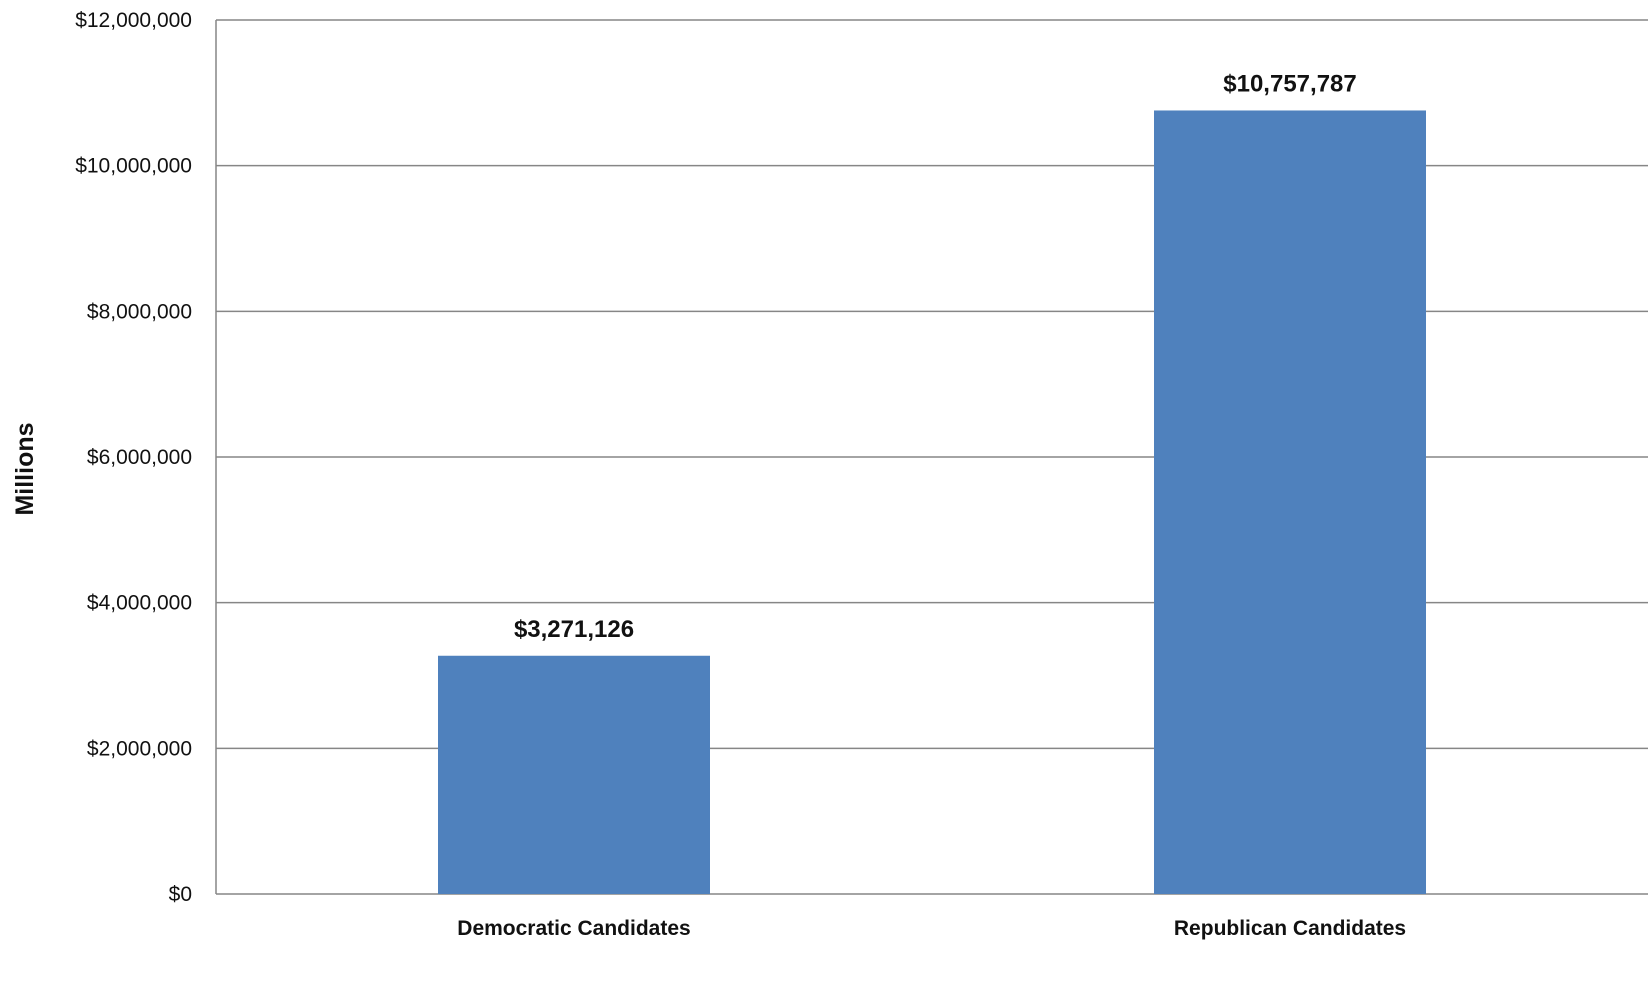 The image size is (1648, 990). I want to click on y-tick-label: $12,000,000, so click(133, 20).